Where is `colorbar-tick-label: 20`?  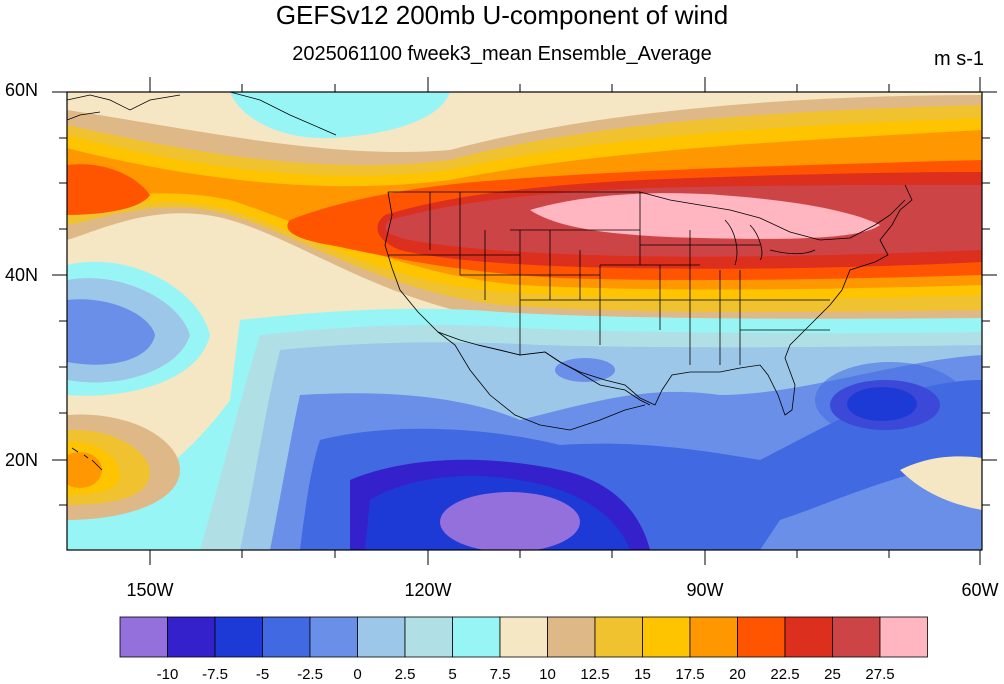
colorbar-tick-label: 20 is located at coordinates (737, 674).